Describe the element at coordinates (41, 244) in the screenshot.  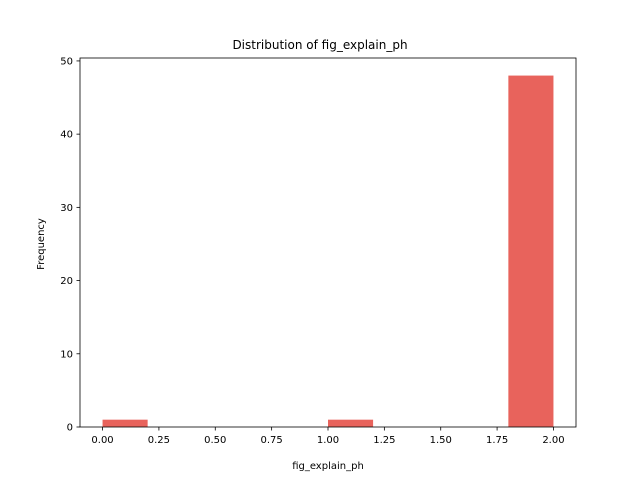
I see `y-axis-label: Frequency` at that location.